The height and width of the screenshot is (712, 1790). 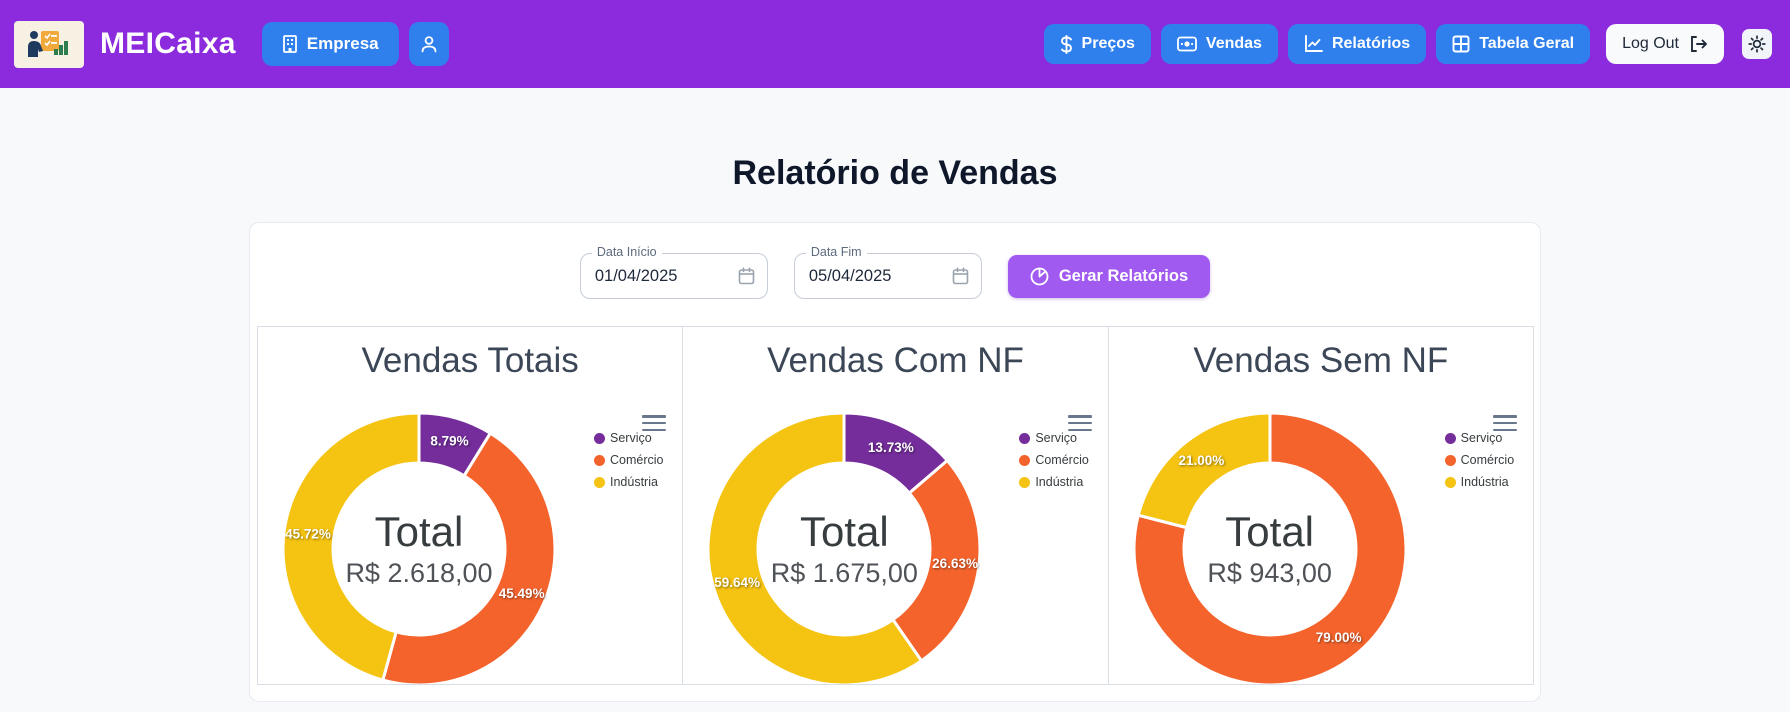 I want to click on relatorios-button: Relatórios, so click(x=1357, y=44).